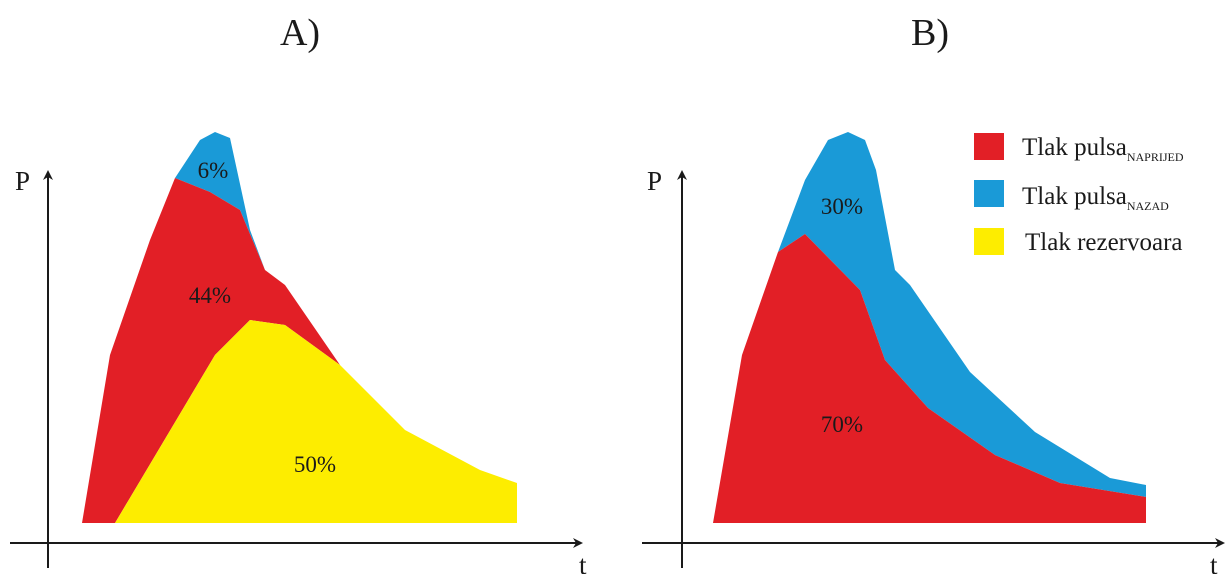 This screenshot has width=1231, height=579. I want to click on legend-swatch-reservoir, so click(989, 241).